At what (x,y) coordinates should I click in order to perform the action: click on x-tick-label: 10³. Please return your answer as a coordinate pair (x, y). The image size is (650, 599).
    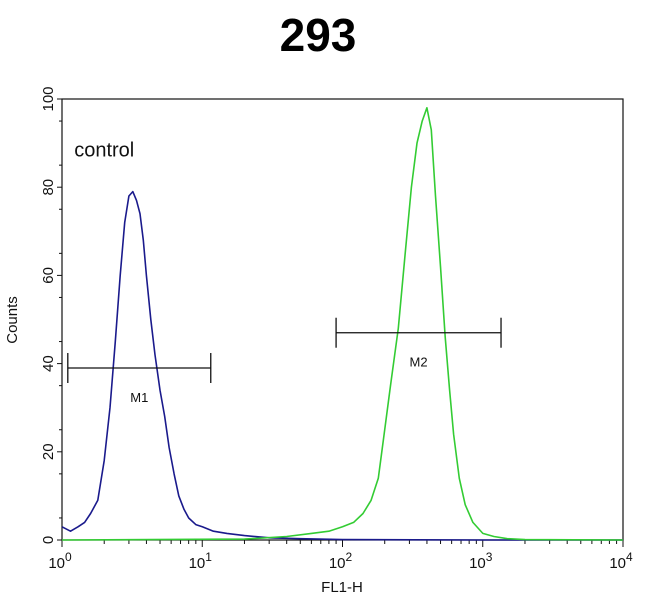
    Looking at the image, I should click on (481, 561).